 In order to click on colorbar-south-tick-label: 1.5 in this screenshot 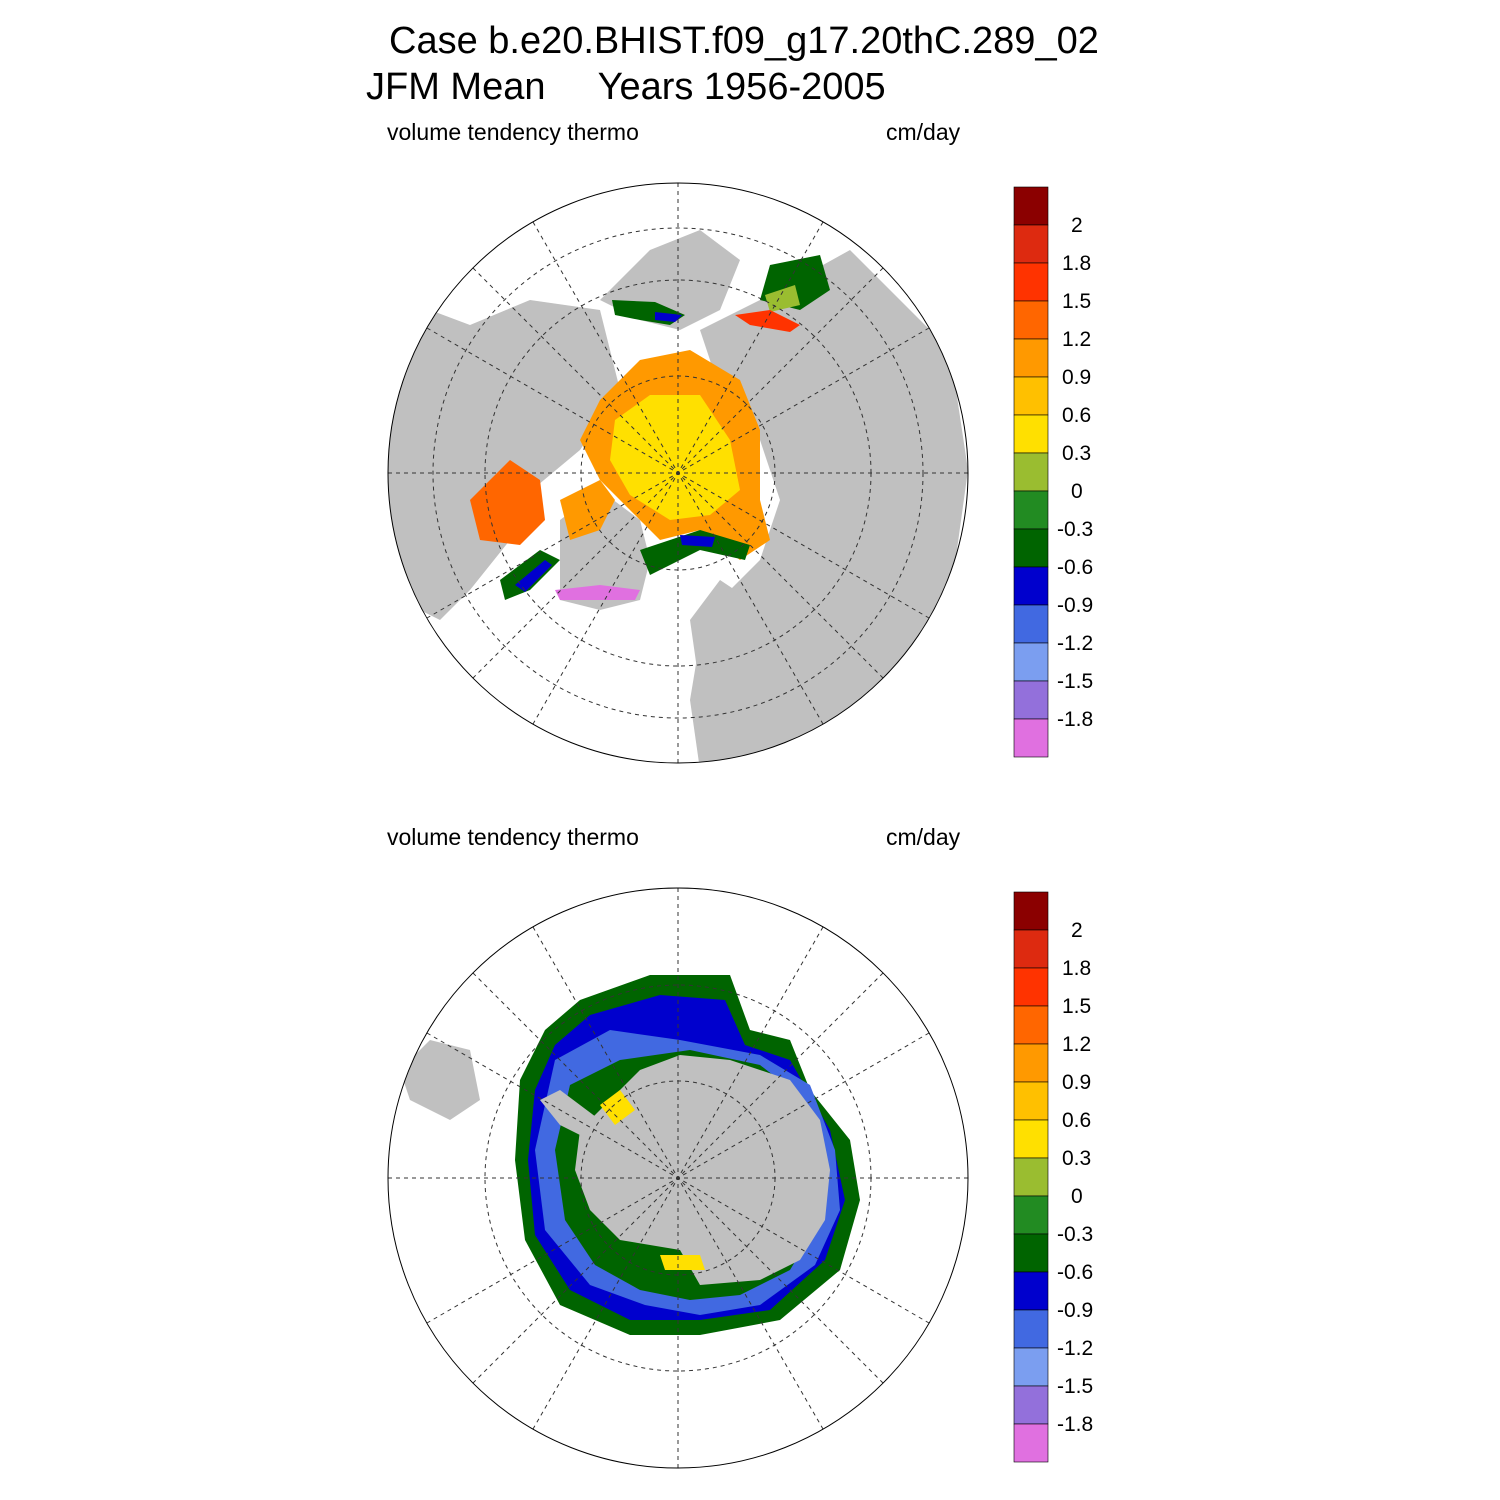, I will do `click(1076, 1006)`.